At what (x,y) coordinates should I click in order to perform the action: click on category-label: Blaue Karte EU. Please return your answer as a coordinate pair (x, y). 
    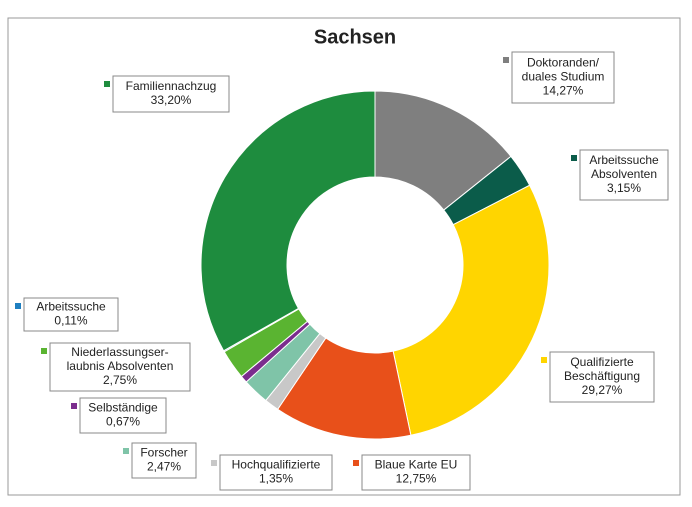
    Looking at the image, I should click on (416, 465).